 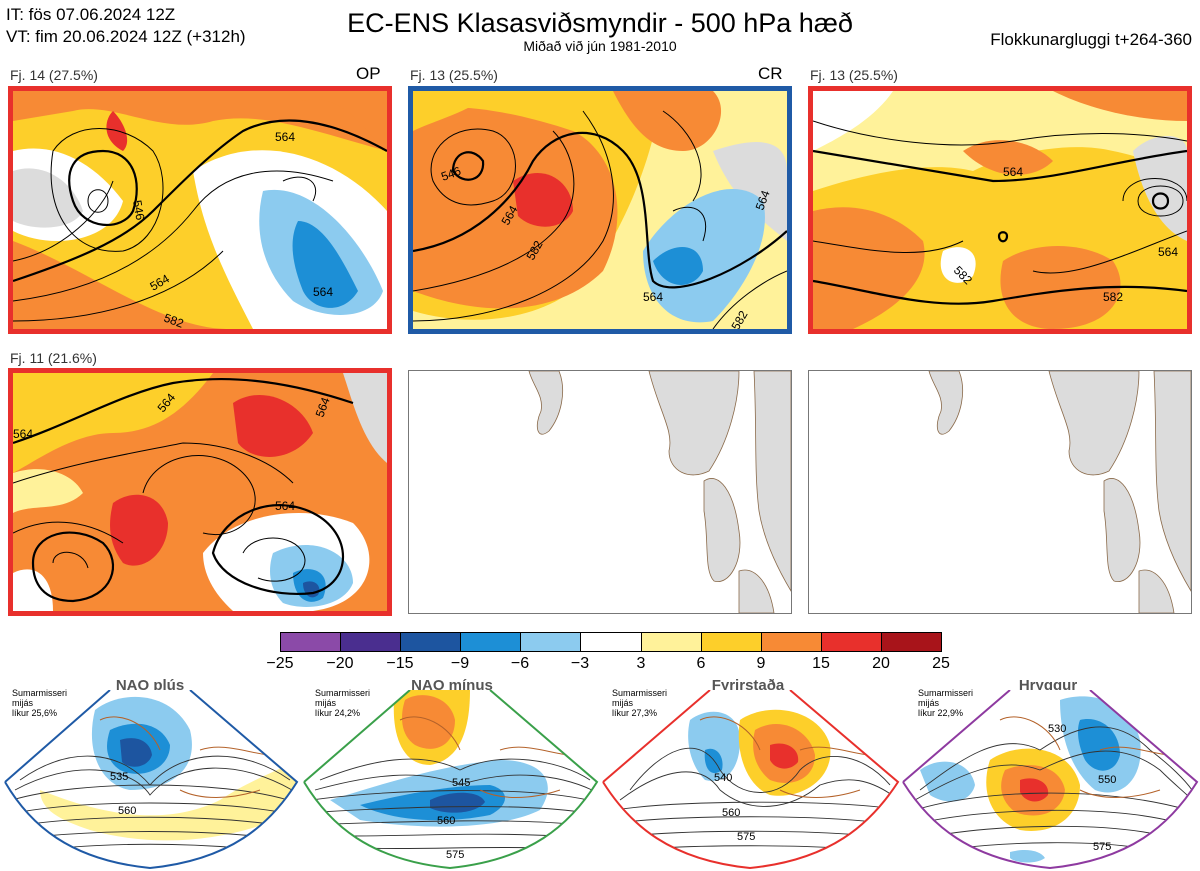 What do you see at coordinates (761, 663) in the screenshot?
I see `colorbar-tick: 9` at bounding box center [761, 663].